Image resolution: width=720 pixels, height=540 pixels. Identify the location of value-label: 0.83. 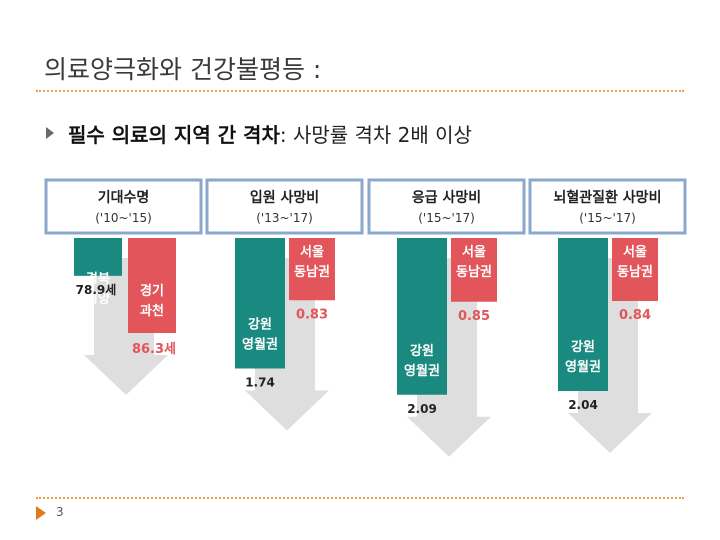
(312, 314).